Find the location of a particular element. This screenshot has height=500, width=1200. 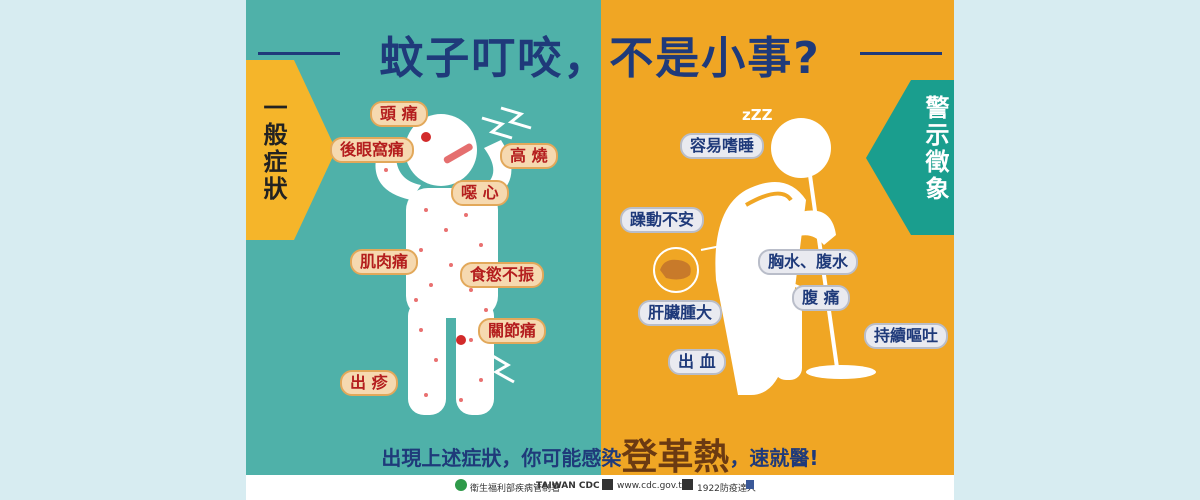

general-symptoms-label: 一般症狀 is located at coordinates (273, 149).